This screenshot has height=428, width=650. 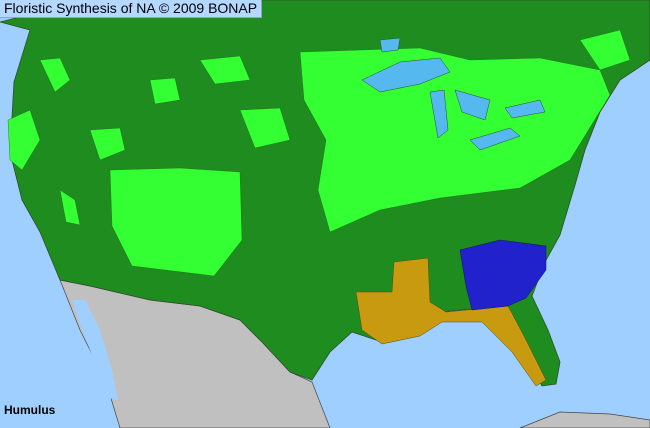 I want to click on gulf-of-california, so click(x=95, y=350).